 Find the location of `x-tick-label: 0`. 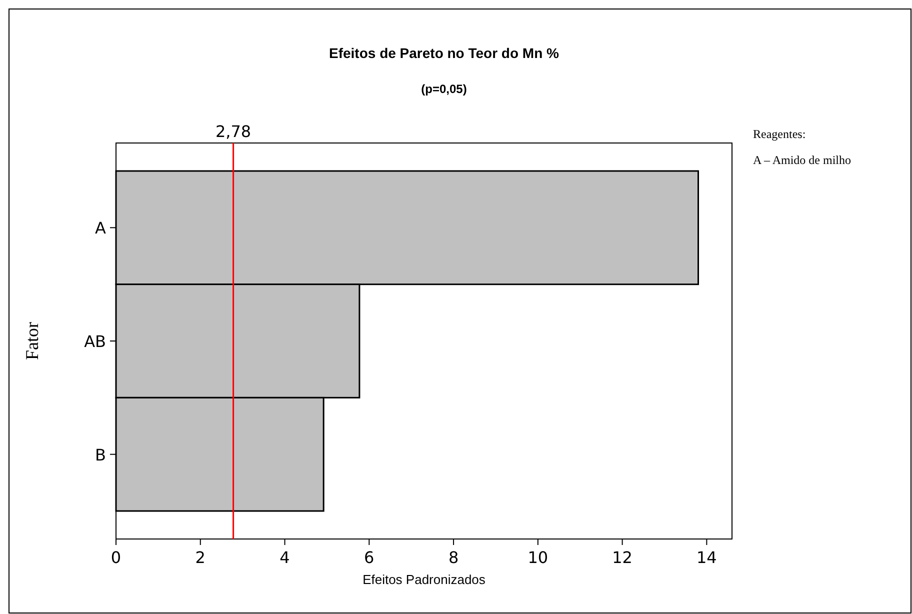

x-tick-label: 0 is located at coordinates (116, 557).